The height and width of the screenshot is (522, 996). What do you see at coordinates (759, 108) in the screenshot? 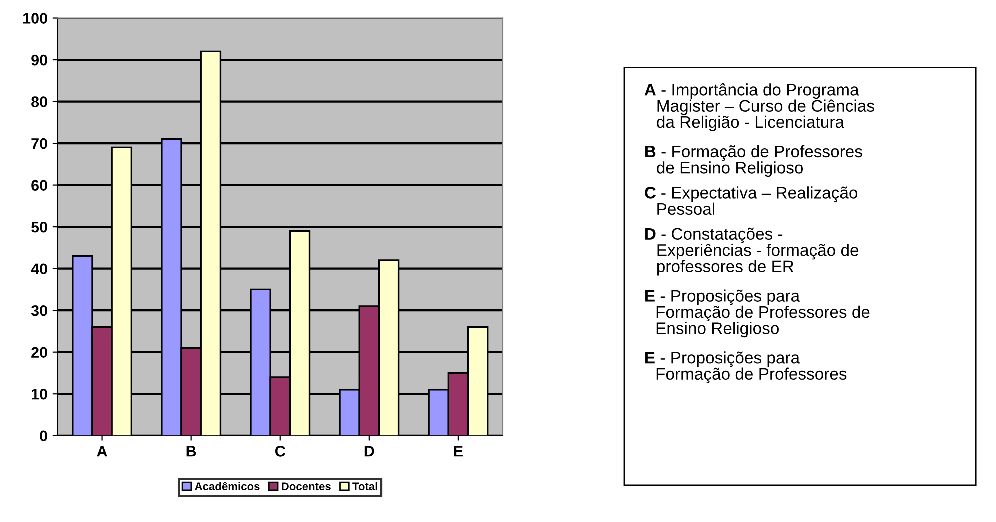
I see `text: A - Importância do Programa Magister – Curso de Ciências da Religião - Licenciatura` at bounding box center [759, 108].